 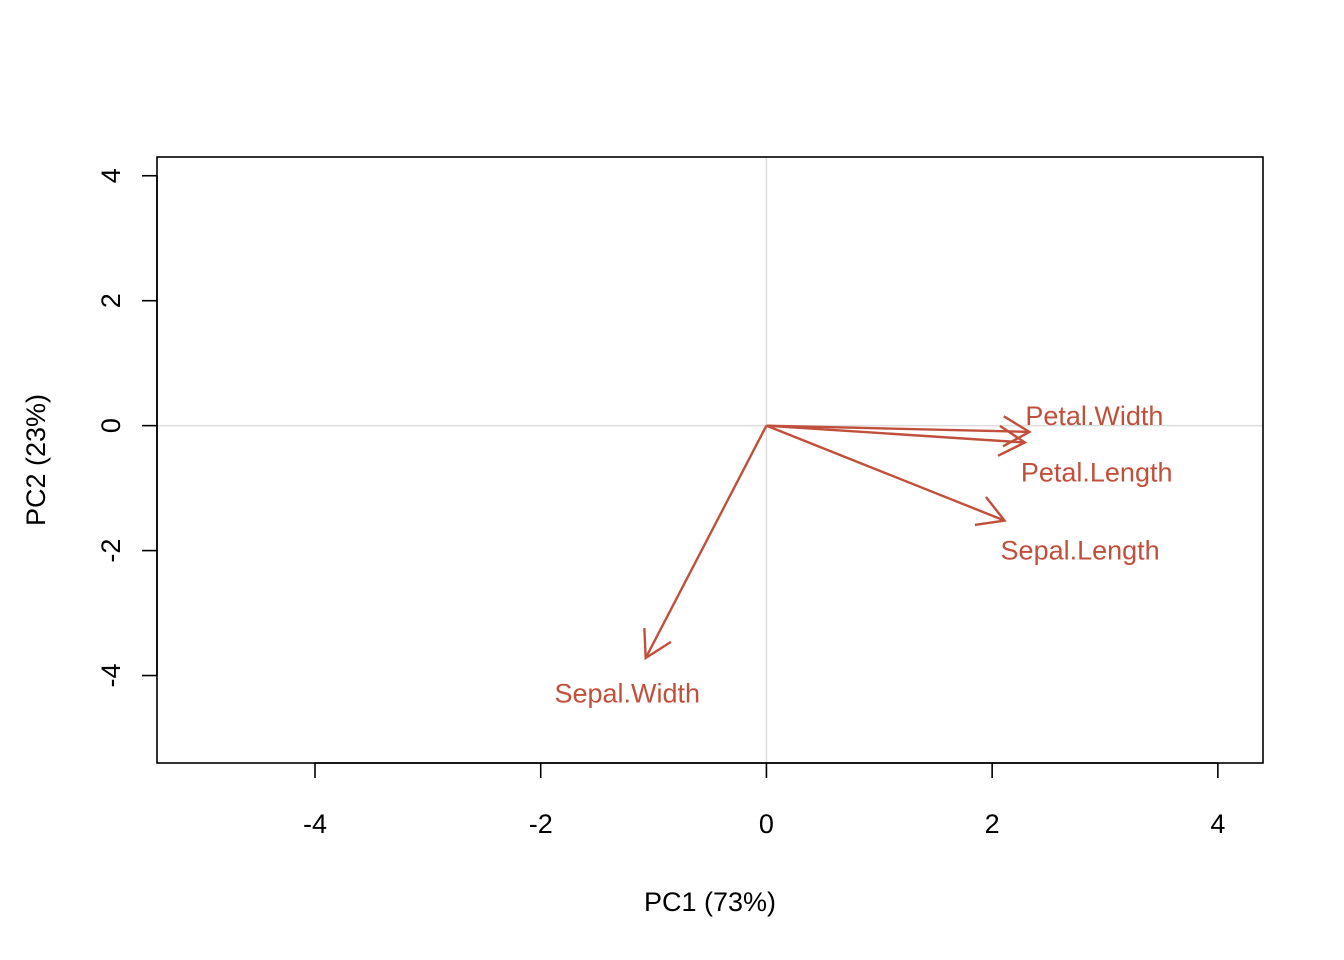 What do you see at coordinates (627, 694) in the screenshot?
I see `variable-label: Sepal.Width` at bounding box center [627, 694].